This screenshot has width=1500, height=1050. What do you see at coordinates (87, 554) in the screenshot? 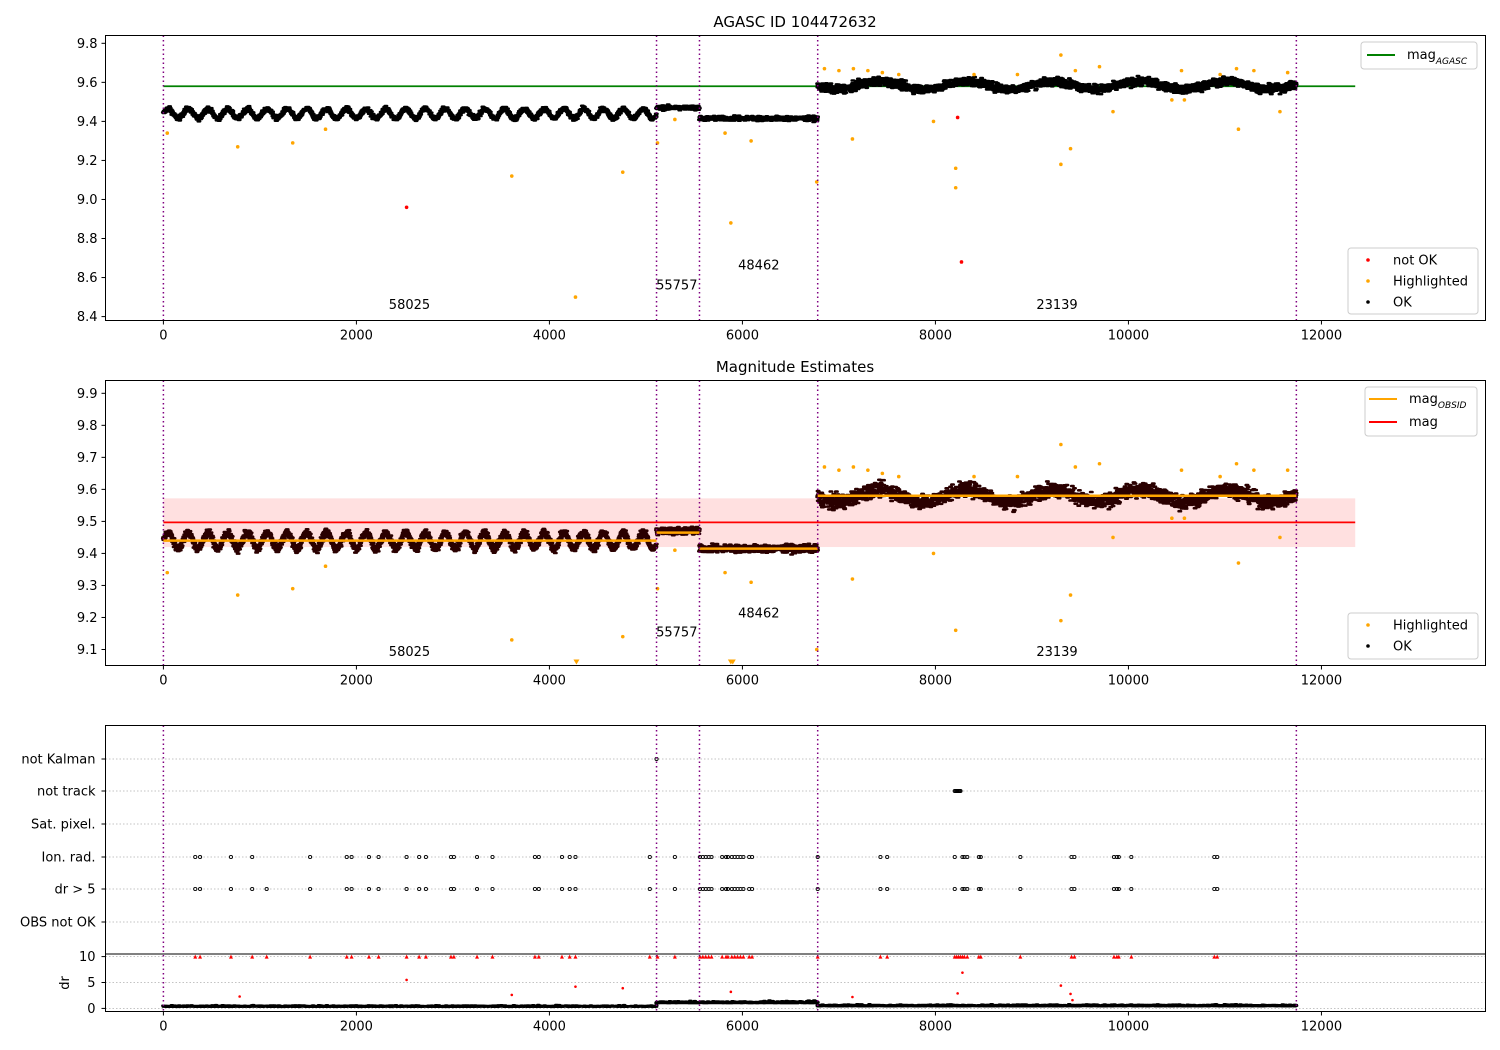
I see `y-tick-label: 9.4` at bounding box center [87, 554].